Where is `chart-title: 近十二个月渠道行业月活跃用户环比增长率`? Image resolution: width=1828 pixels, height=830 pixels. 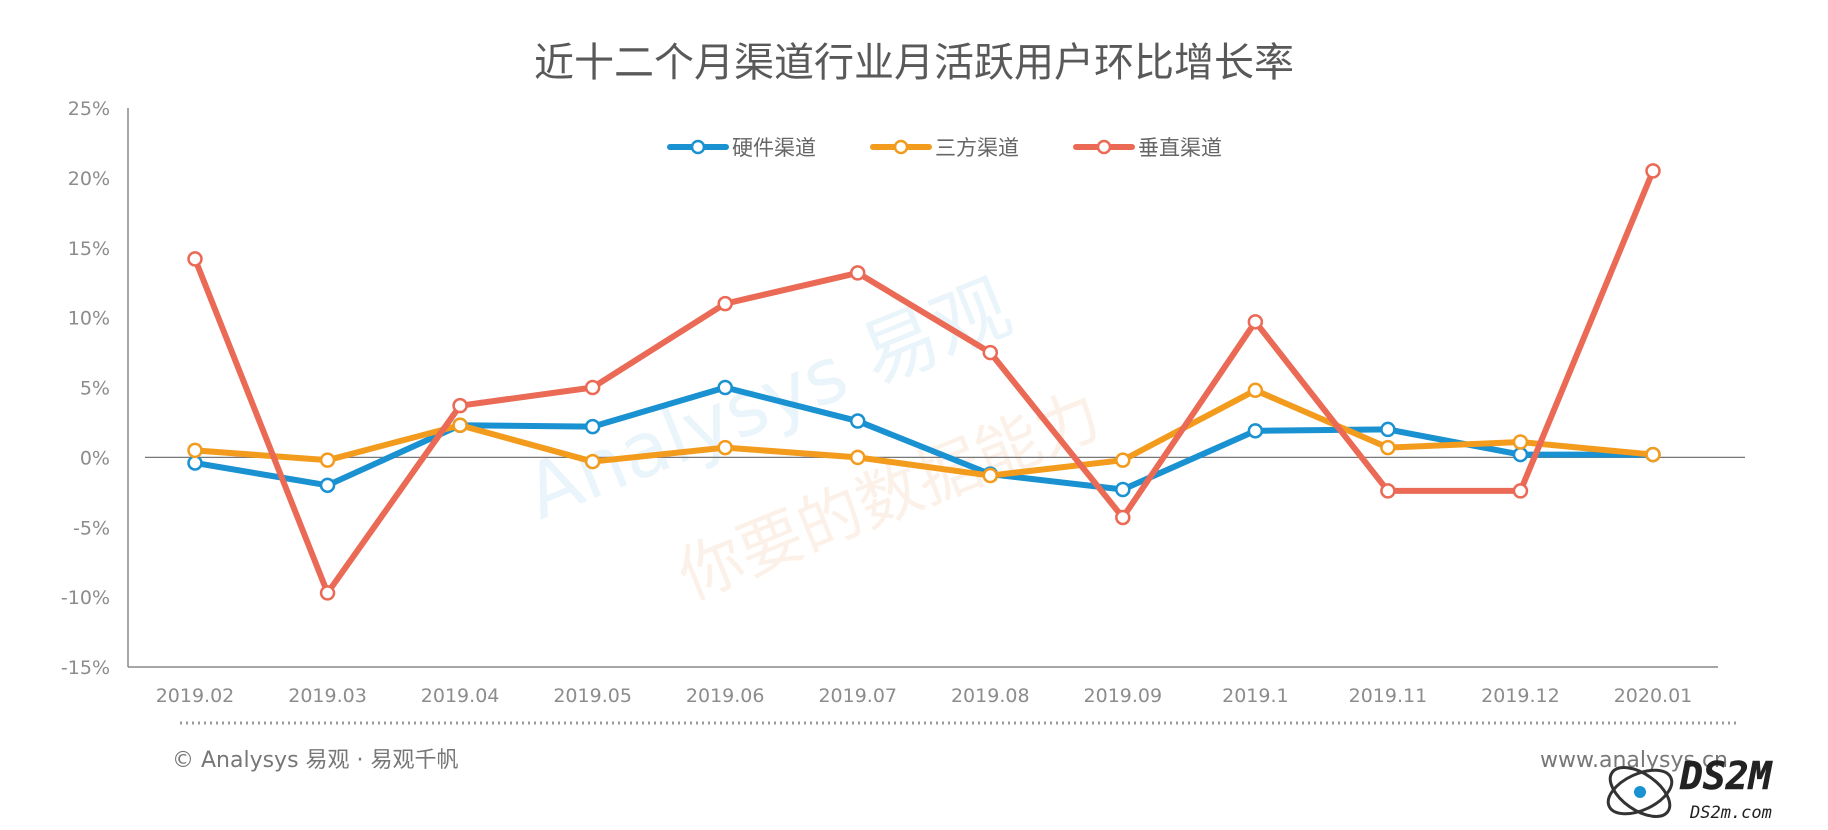 chart-title: 近十二个月渠道行业月活跃用户环比增长率 is located at coordinates (914, 63).